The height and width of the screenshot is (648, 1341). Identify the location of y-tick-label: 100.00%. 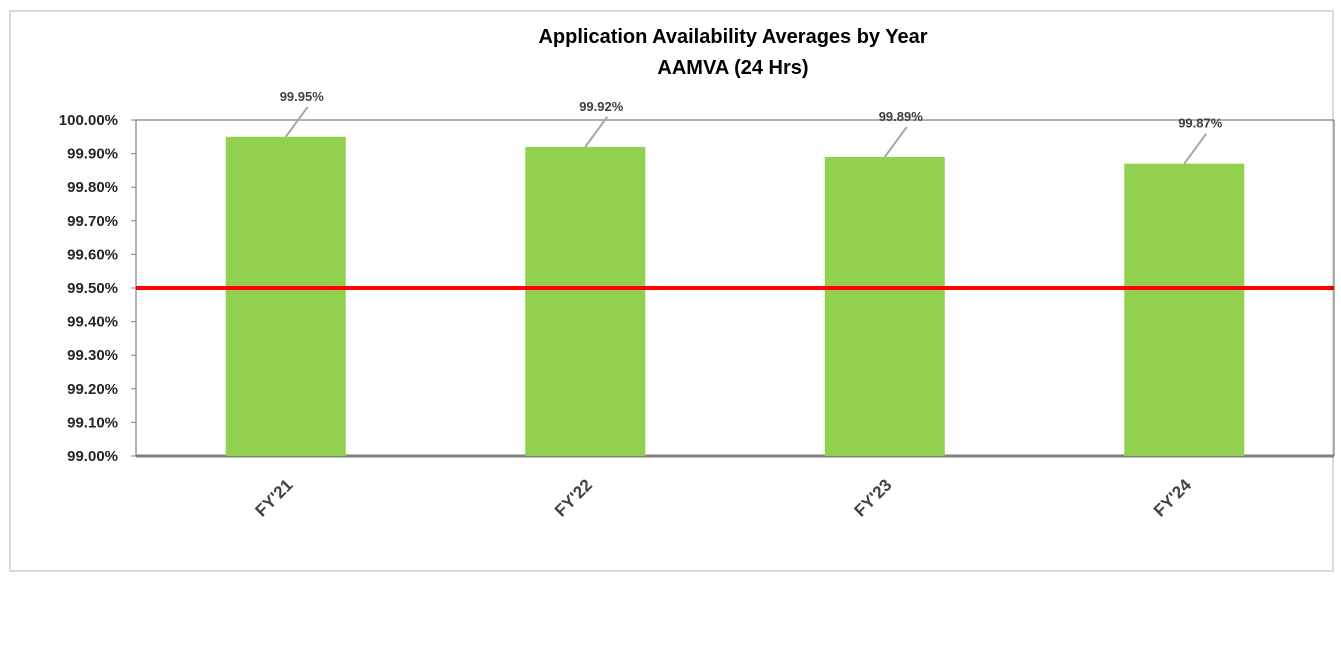
(88, 120).